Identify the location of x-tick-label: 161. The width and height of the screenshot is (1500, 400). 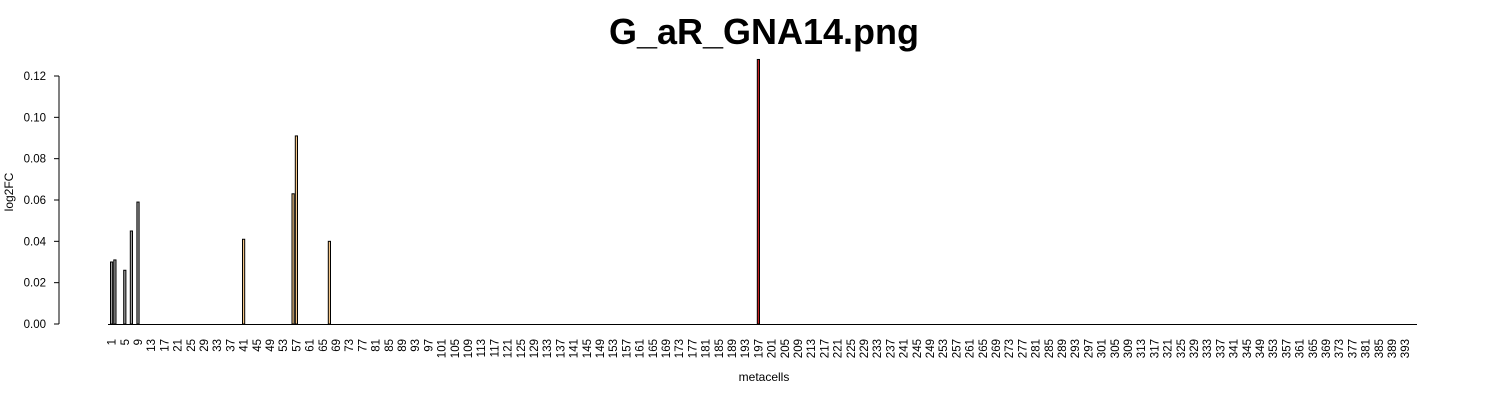
(641, 348).